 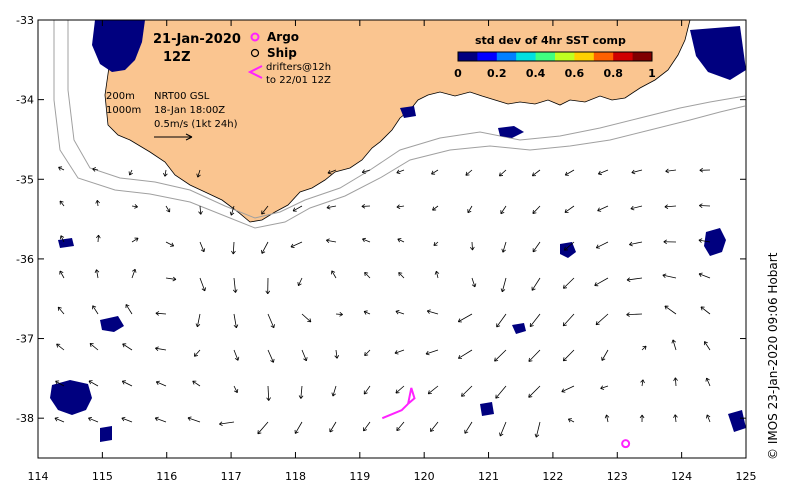 What do you see at coordinates (166, 476) in the screenshot?
I see `x-tick-label: 116` at bounding box center [166, 476].